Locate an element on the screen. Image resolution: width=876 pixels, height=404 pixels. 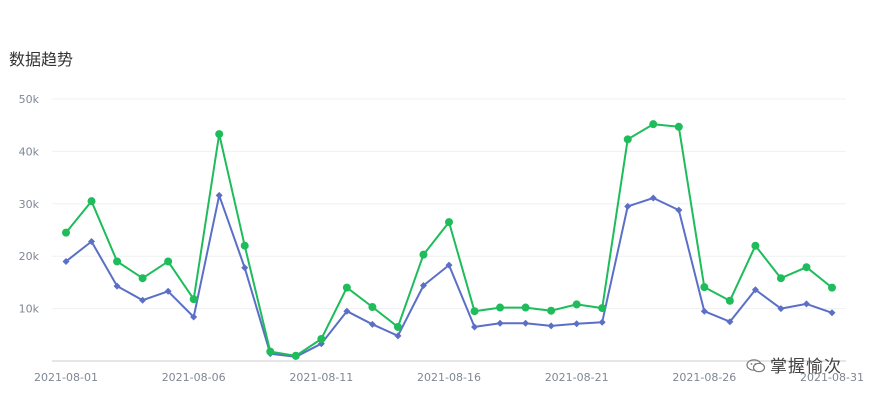
y-tick-label: 10k is located at coordinates (29, 309).